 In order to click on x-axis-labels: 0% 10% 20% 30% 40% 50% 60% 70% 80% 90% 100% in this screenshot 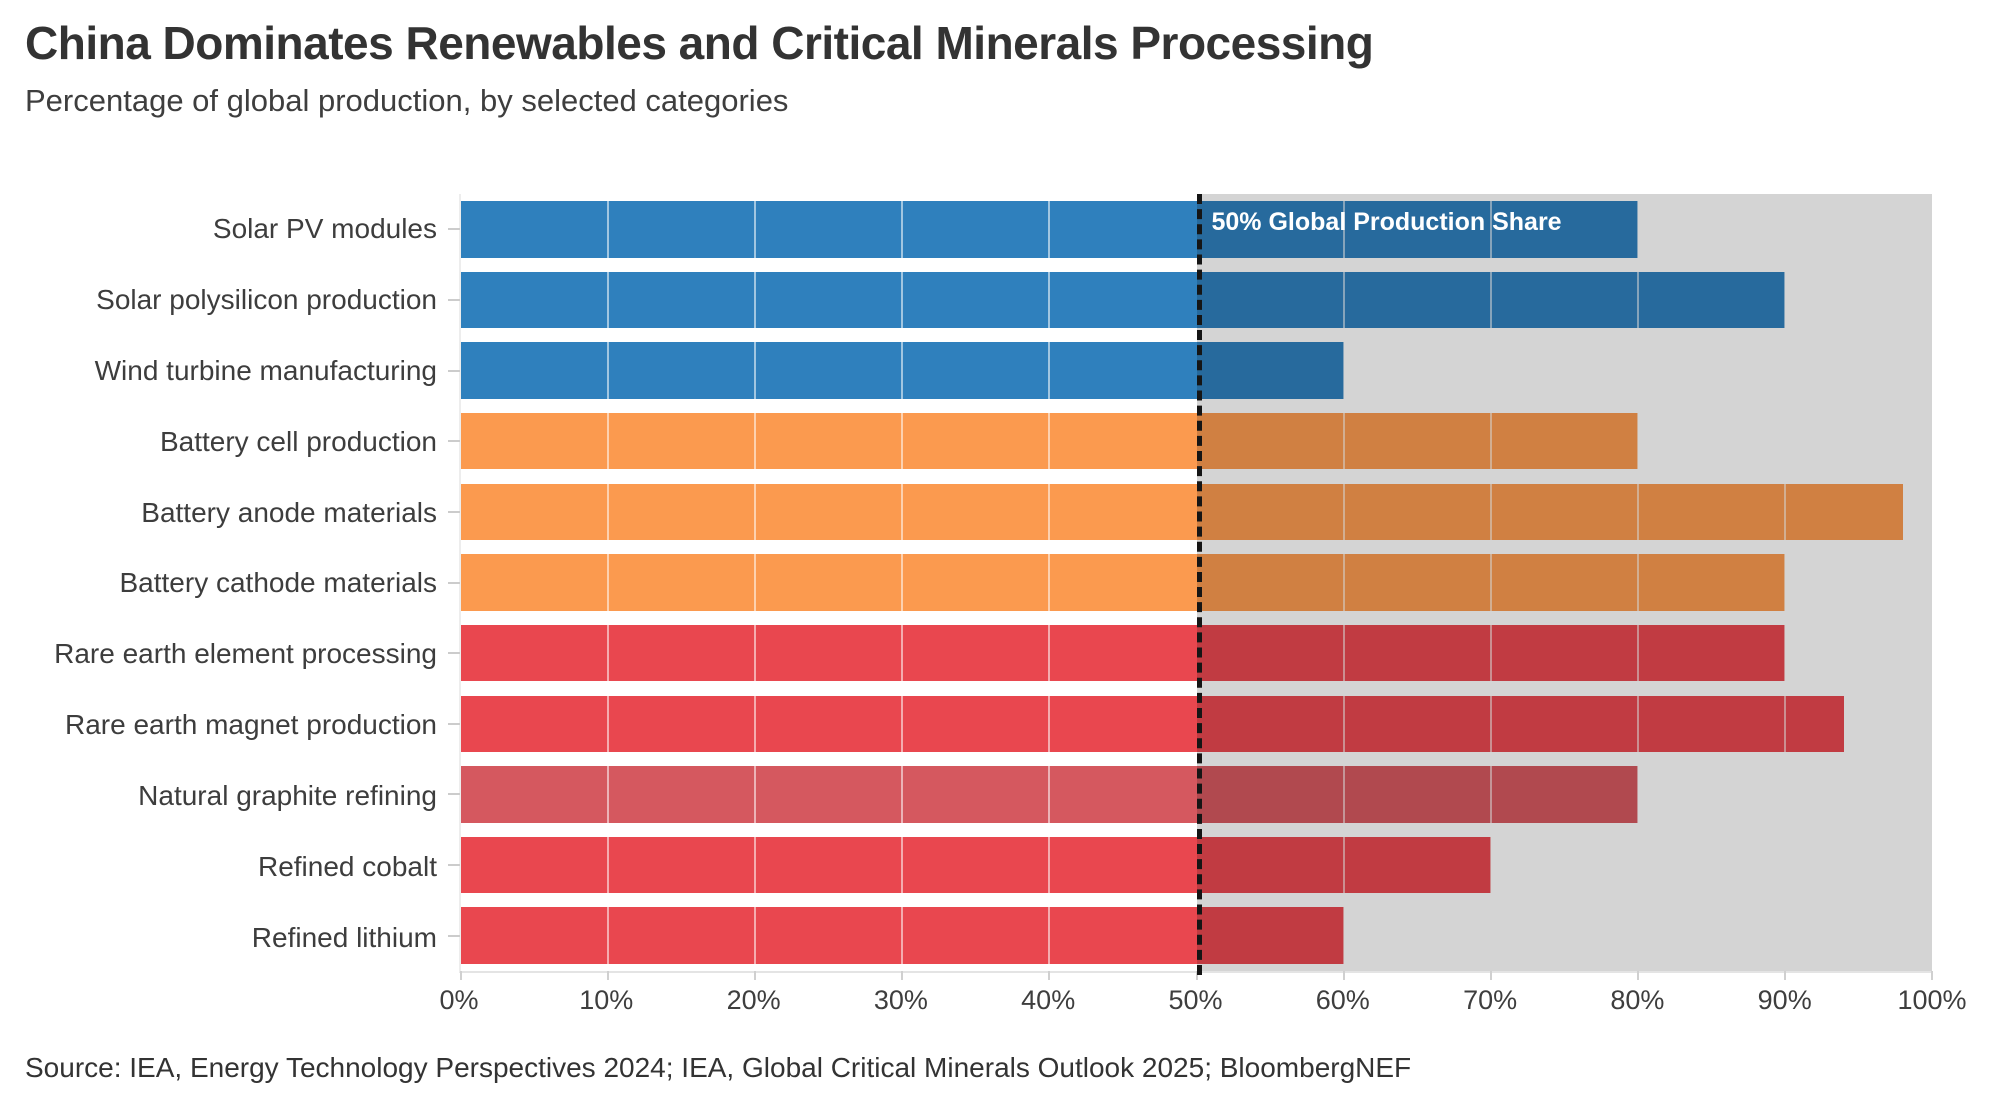, I will do `click(1202, 1005)`.